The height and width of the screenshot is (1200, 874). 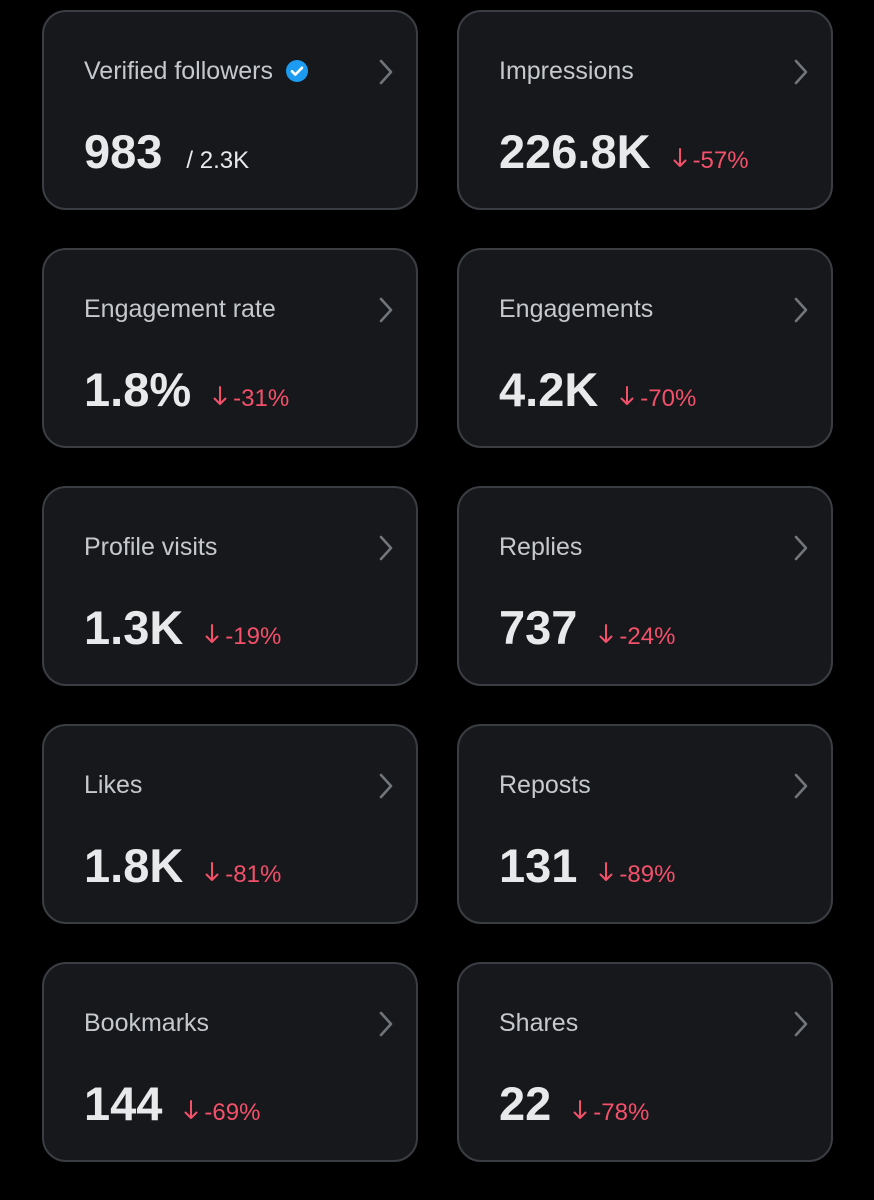 I want to click on metric-total: / 2.3K, so click(x=218, y=160).